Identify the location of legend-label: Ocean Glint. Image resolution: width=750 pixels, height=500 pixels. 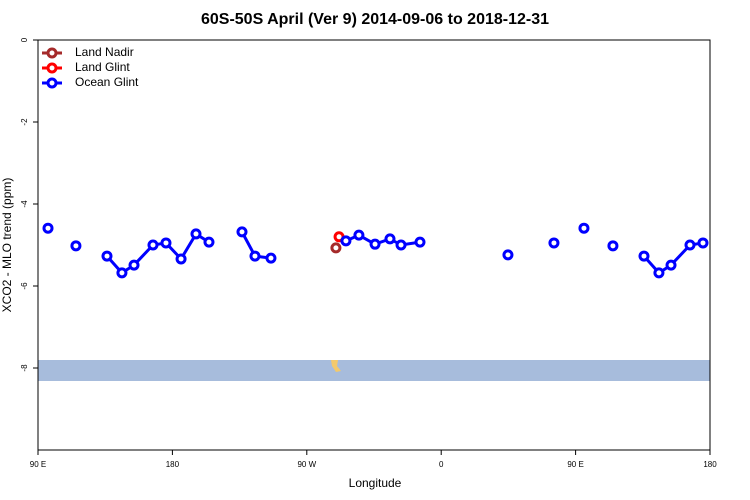
(107, 82).